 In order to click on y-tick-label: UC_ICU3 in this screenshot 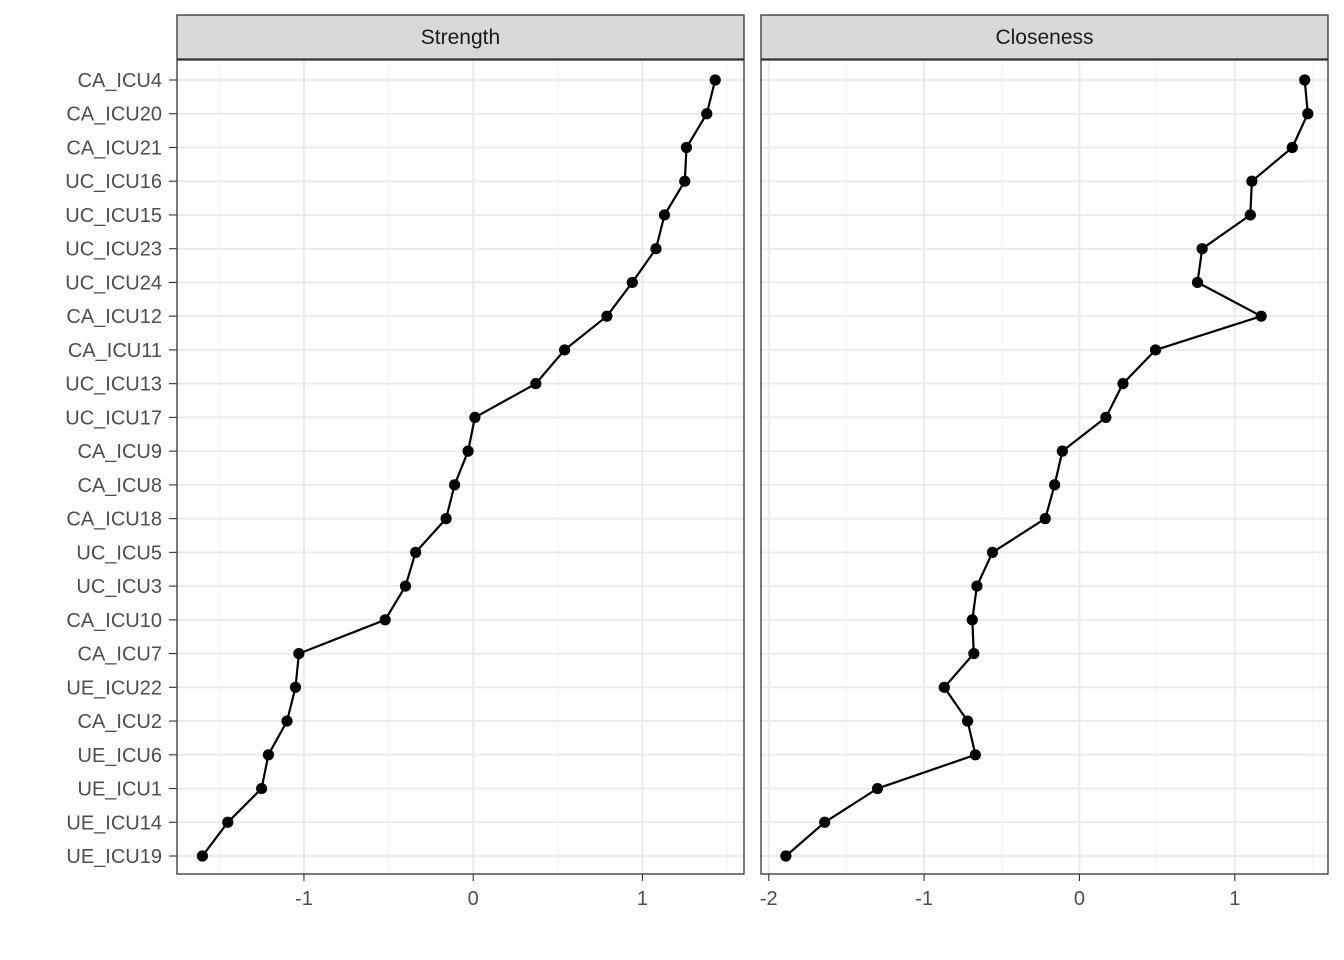, I will do `click(119, 587)`.